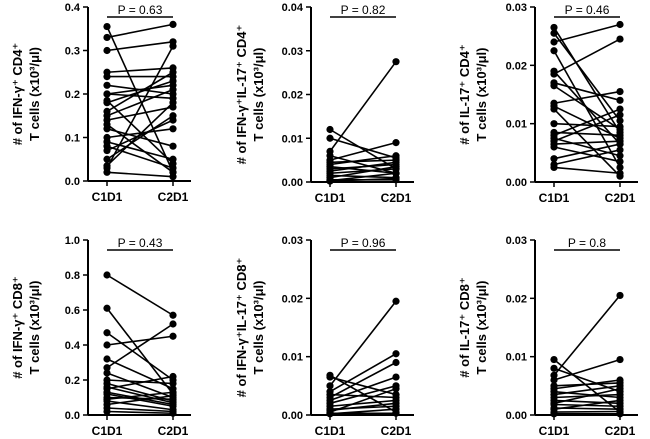 The width and height of the screenshot is (650, 439). I want to click on p-value-label: P = 0.46, so click(587, 10).